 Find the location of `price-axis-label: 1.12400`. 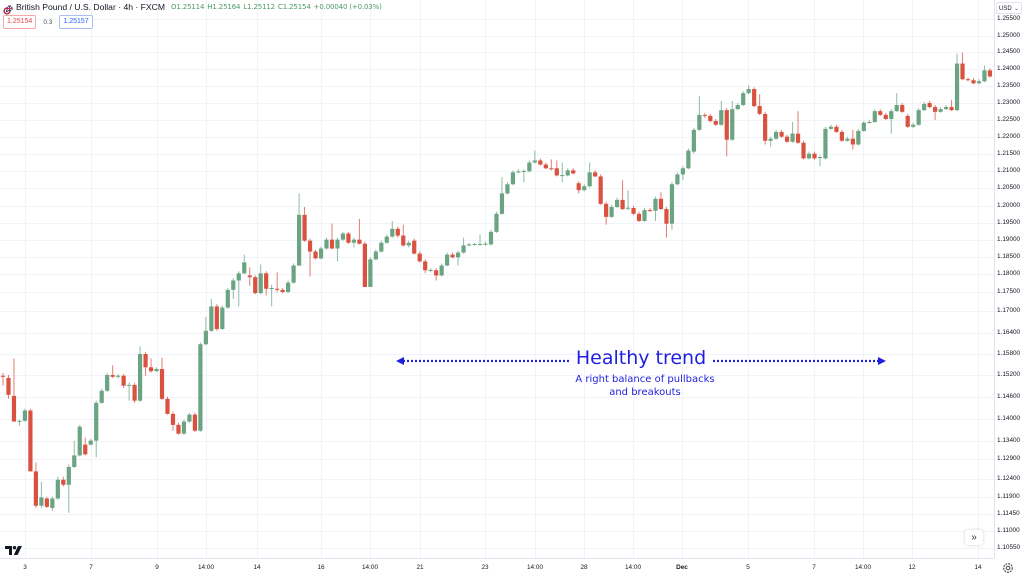

price-axis-label: 1.12400 is located at coordinates (1009, 478).